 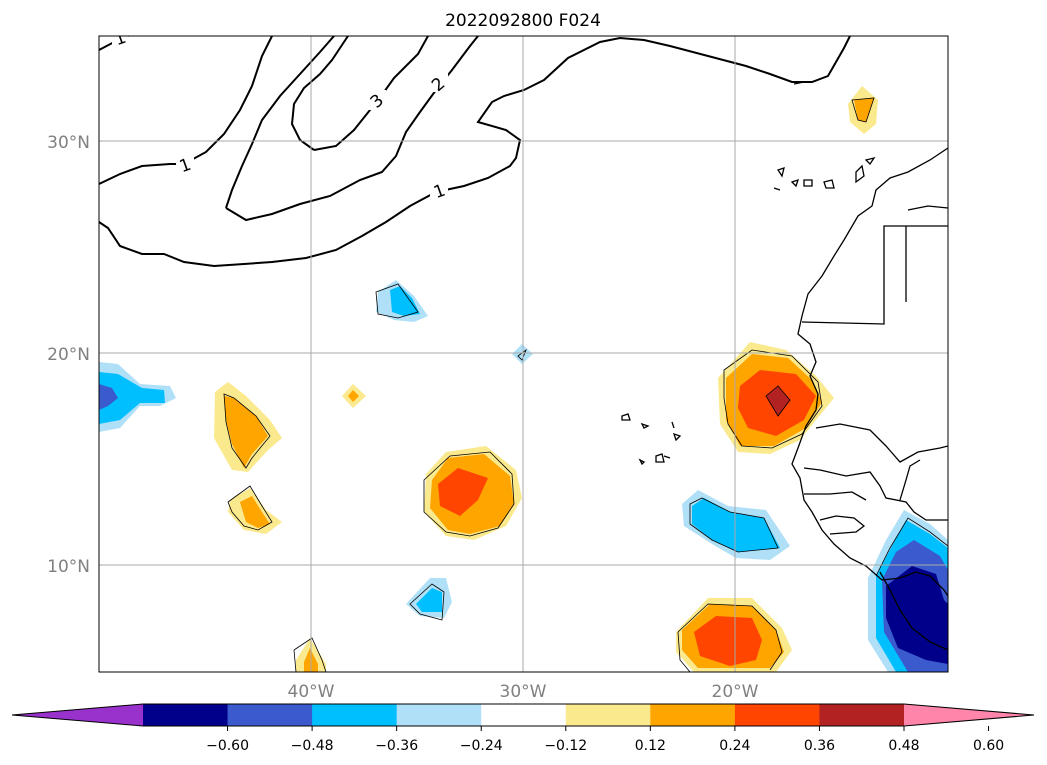 What do you see at coordinates (864, 110) in the screenshot?
I see `fill-blob-orange-6-core` at bounding box center [864, 110].